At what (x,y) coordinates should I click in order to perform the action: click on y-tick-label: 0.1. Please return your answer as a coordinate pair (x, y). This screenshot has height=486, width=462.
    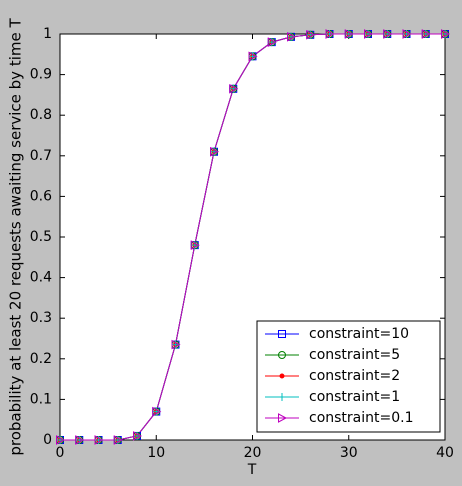
    Looking at the image, I should click on (41, 399).